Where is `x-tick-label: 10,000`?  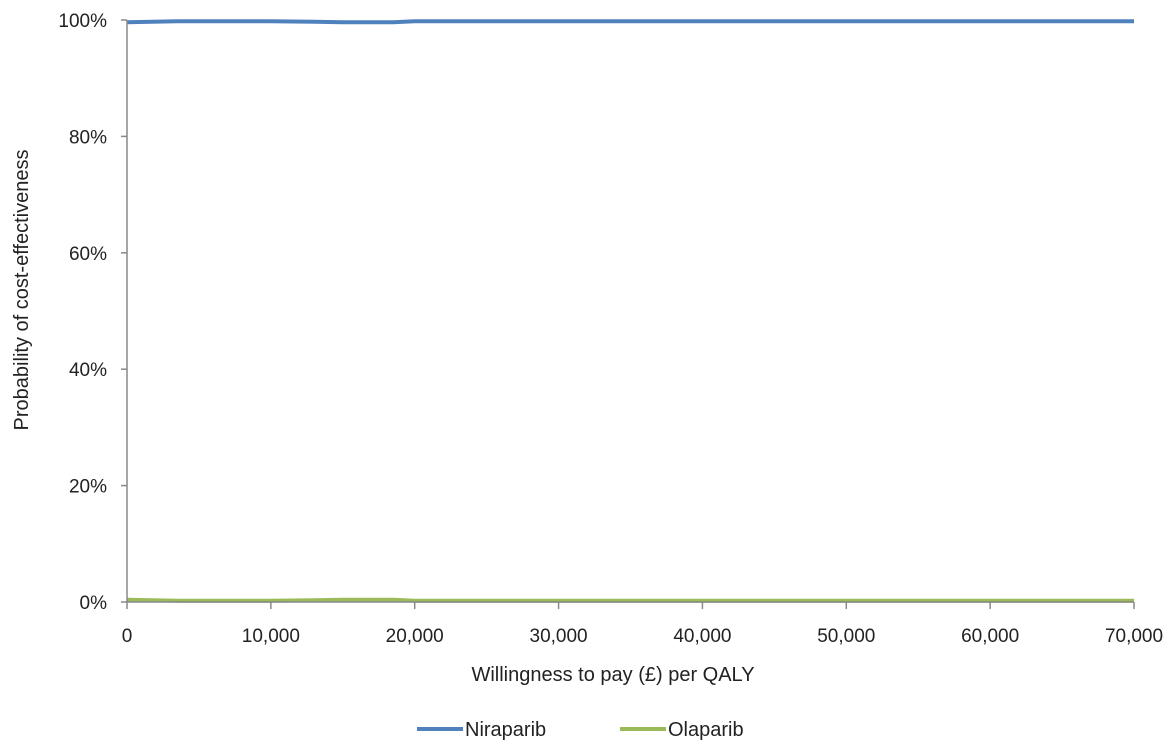
x-tick-label: 10,000 is located at coordinates (271, 636).